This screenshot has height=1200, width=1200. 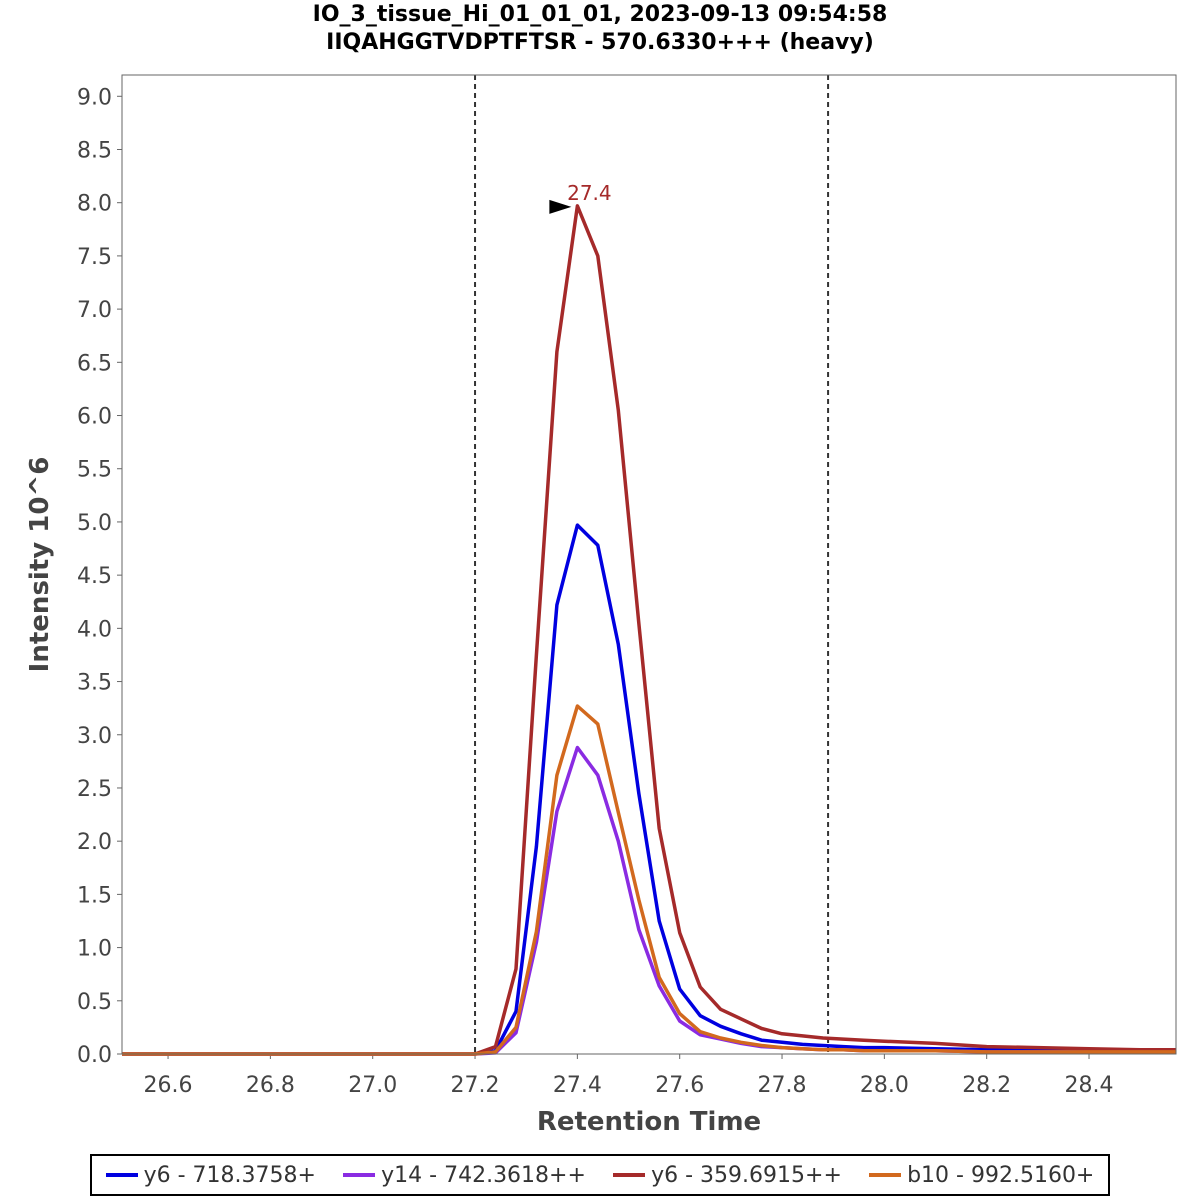 What do you see at coordinates (94, 97) in the screenshot?
I see `y-tick-label: 9.0` at bounding box center [94, 97].